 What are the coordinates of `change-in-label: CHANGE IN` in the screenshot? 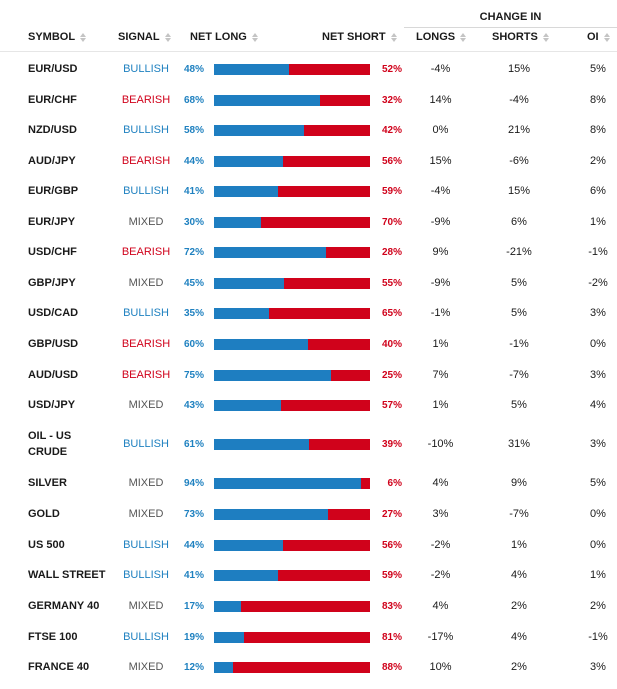 It's located at (510, 17).